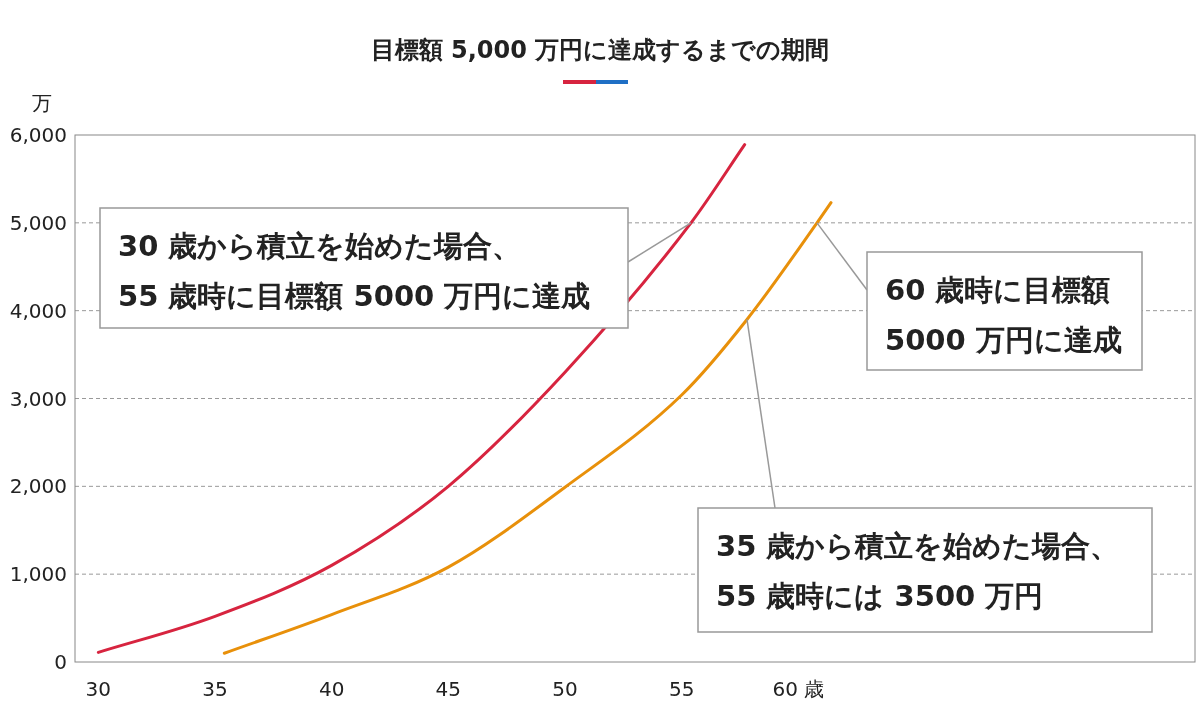 This screenshot has width=1200, height=701. Describe the element at coordinates (42, 103) in the screenshot. I see `y-axis-title: 万` at that location.